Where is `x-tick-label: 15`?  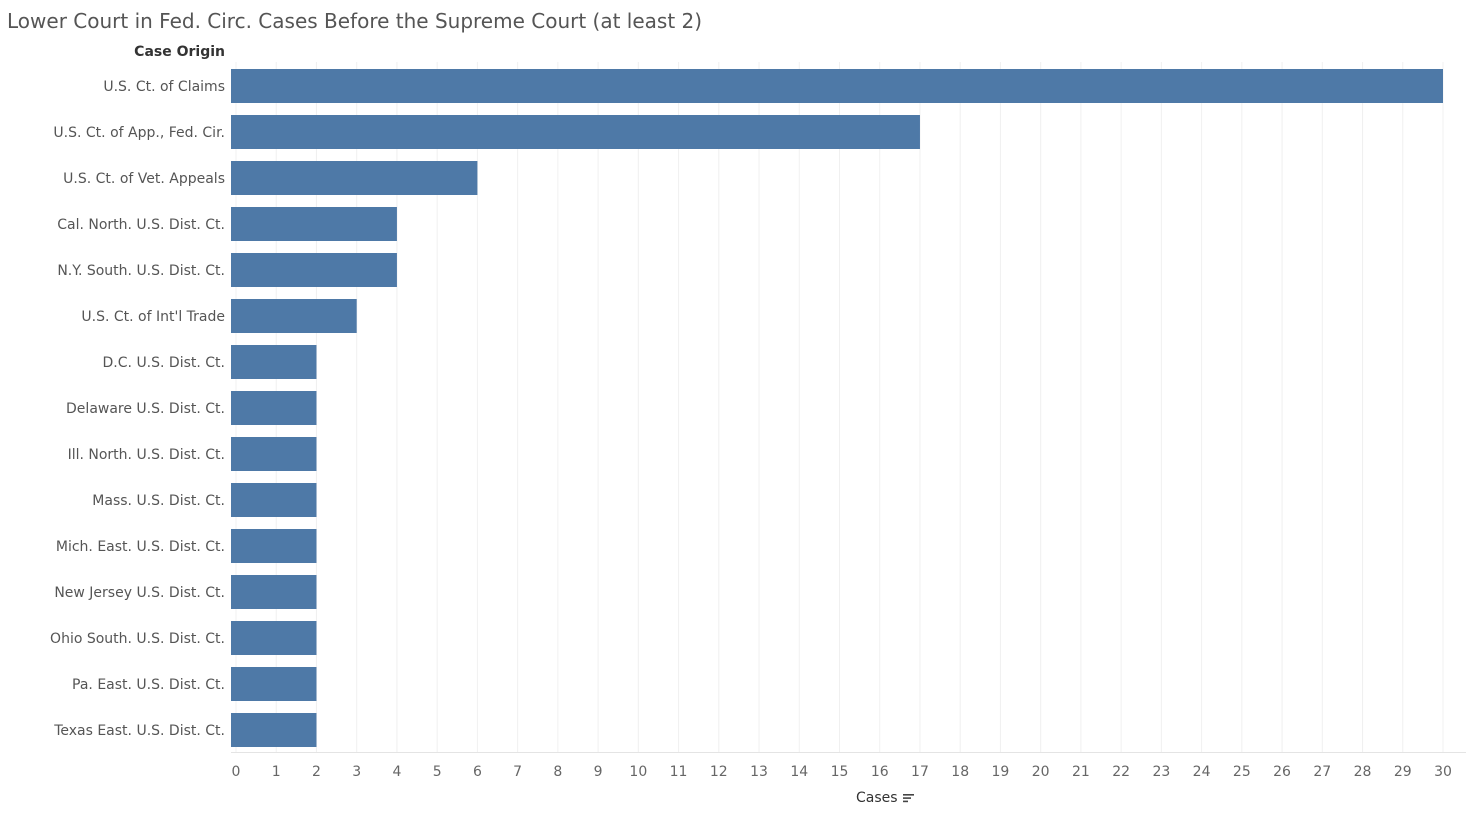
x-tick-label: 15 is located at coordinates (840, 772).